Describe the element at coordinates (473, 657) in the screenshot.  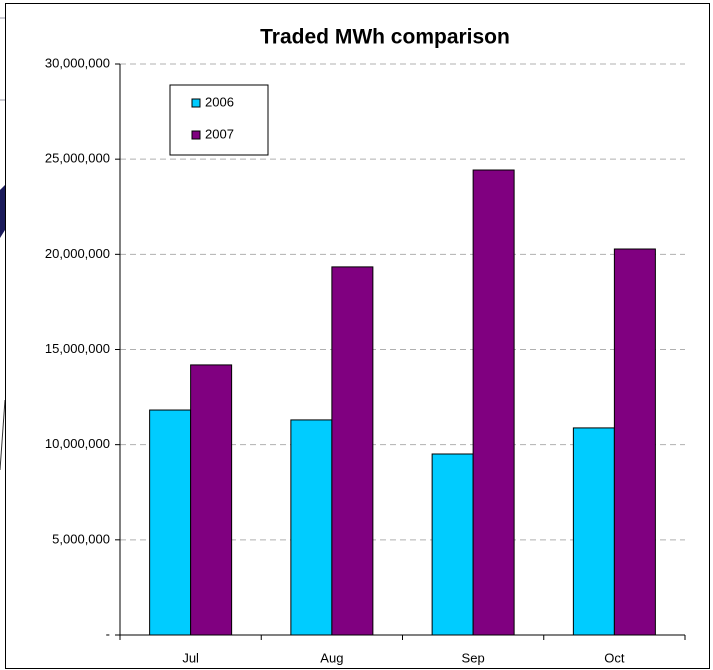
I see `x-tick-label: Sep` at that location.